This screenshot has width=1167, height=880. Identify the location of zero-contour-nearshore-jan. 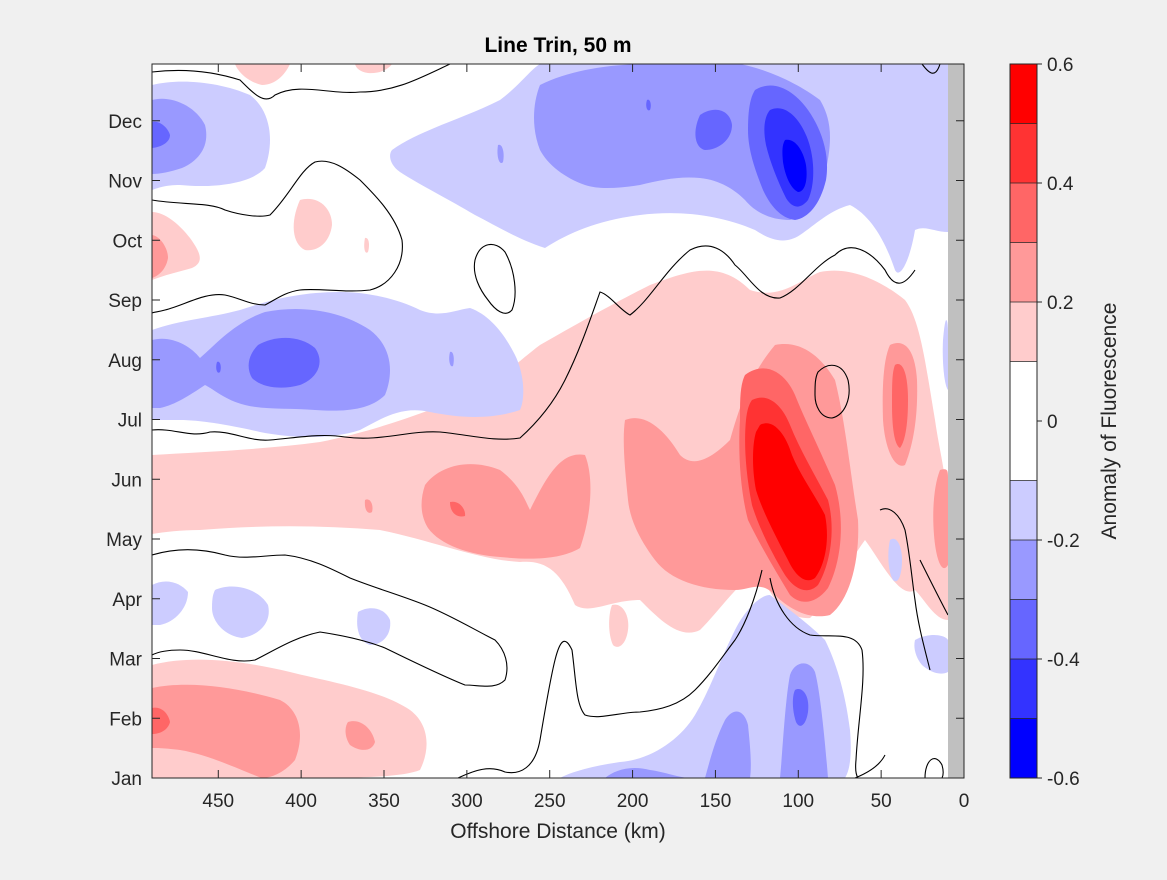
(934, 768).